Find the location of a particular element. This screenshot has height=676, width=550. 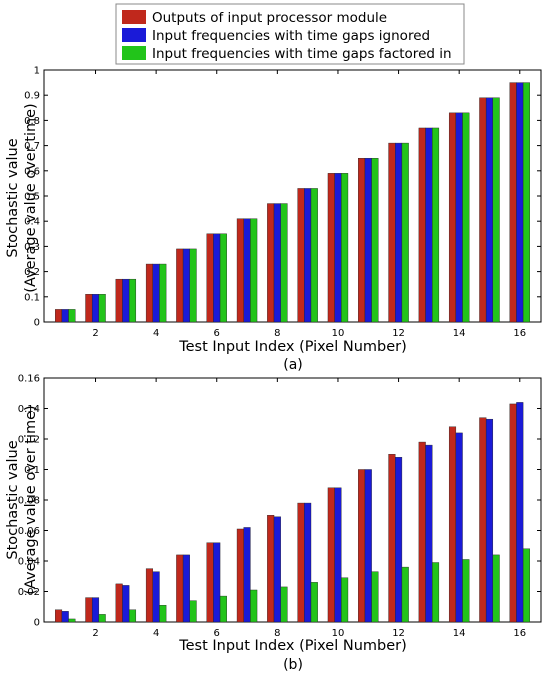

chart-b-ytick-label: 0.06 is located at coordinates (29, 531).